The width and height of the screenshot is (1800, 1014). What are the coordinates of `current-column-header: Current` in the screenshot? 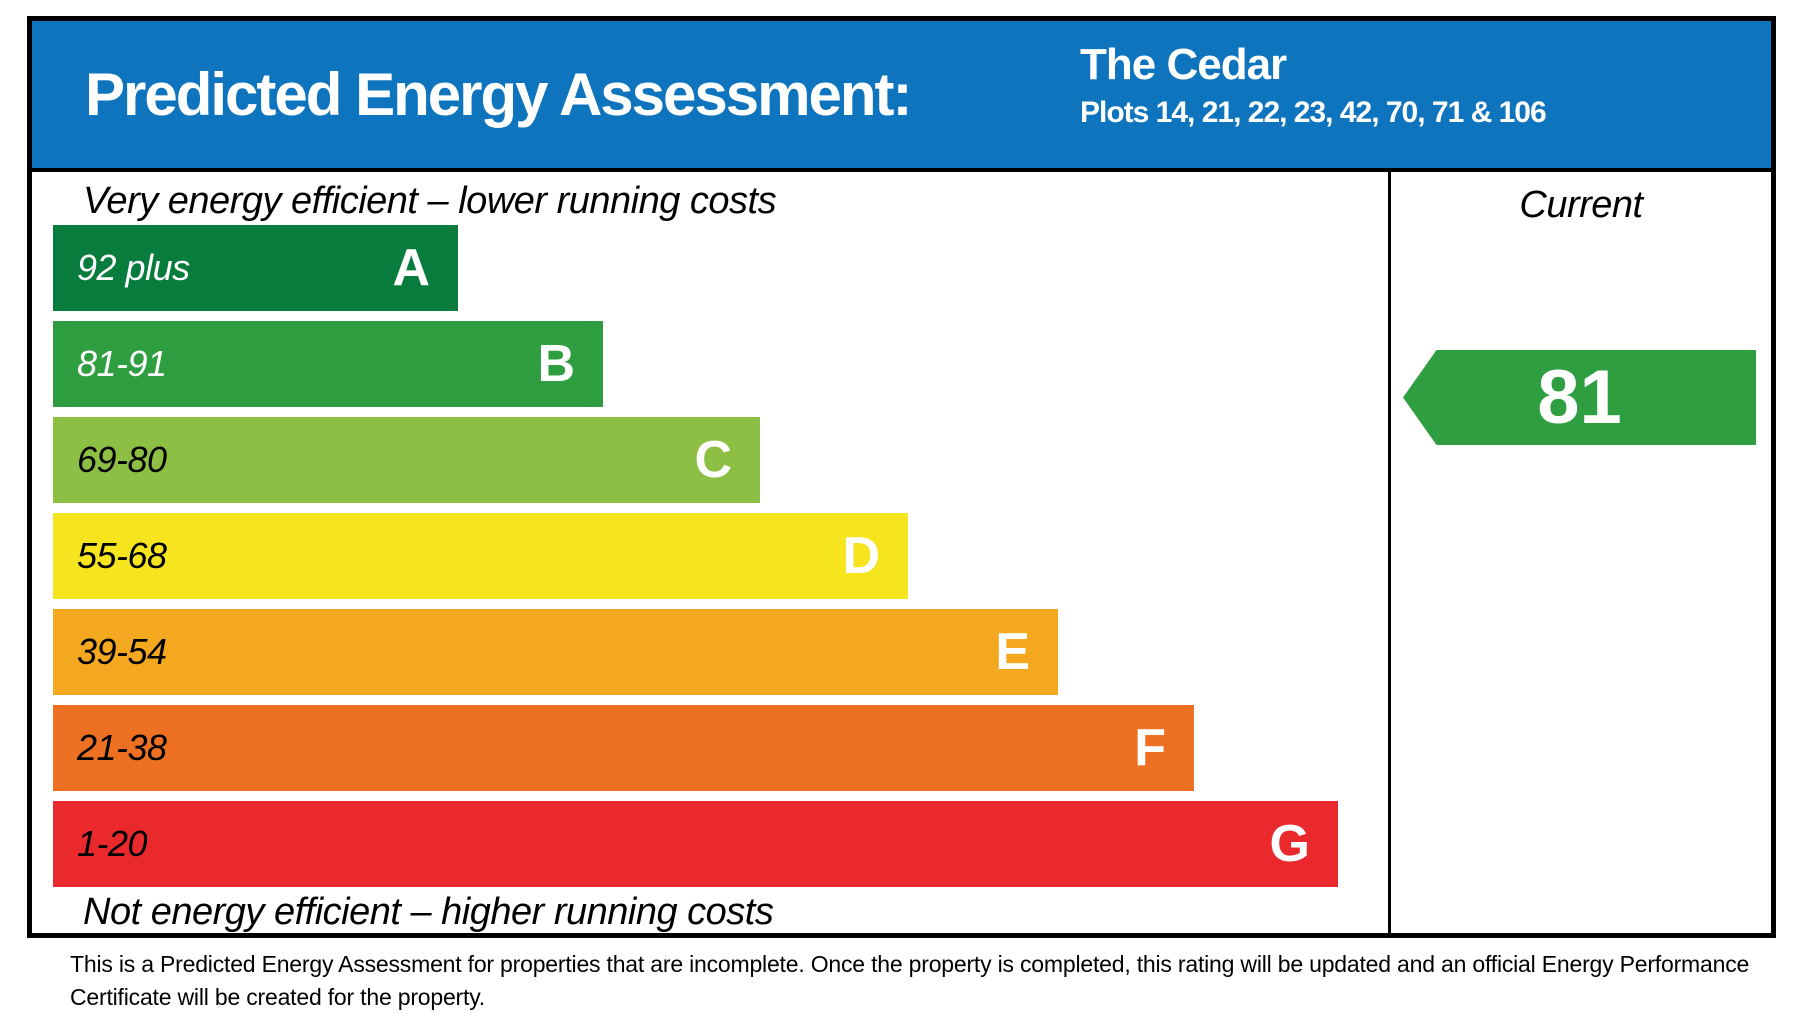 It's located at (1581, 205).